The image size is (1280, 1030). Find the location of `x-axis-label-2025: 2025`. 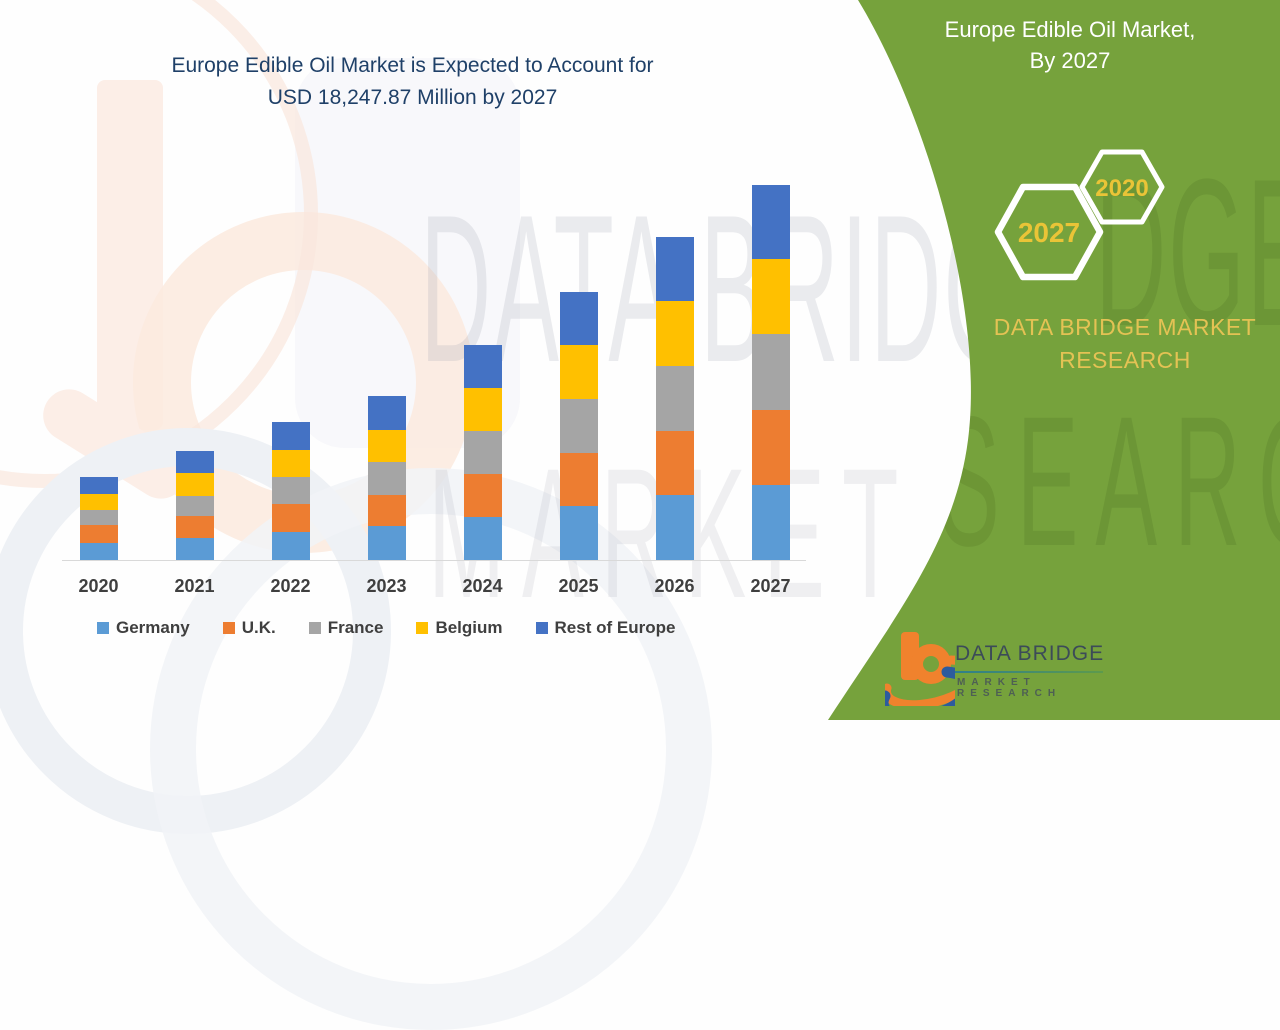

x-axis-label-2025: 2025 is located at coordinates (578, 586).